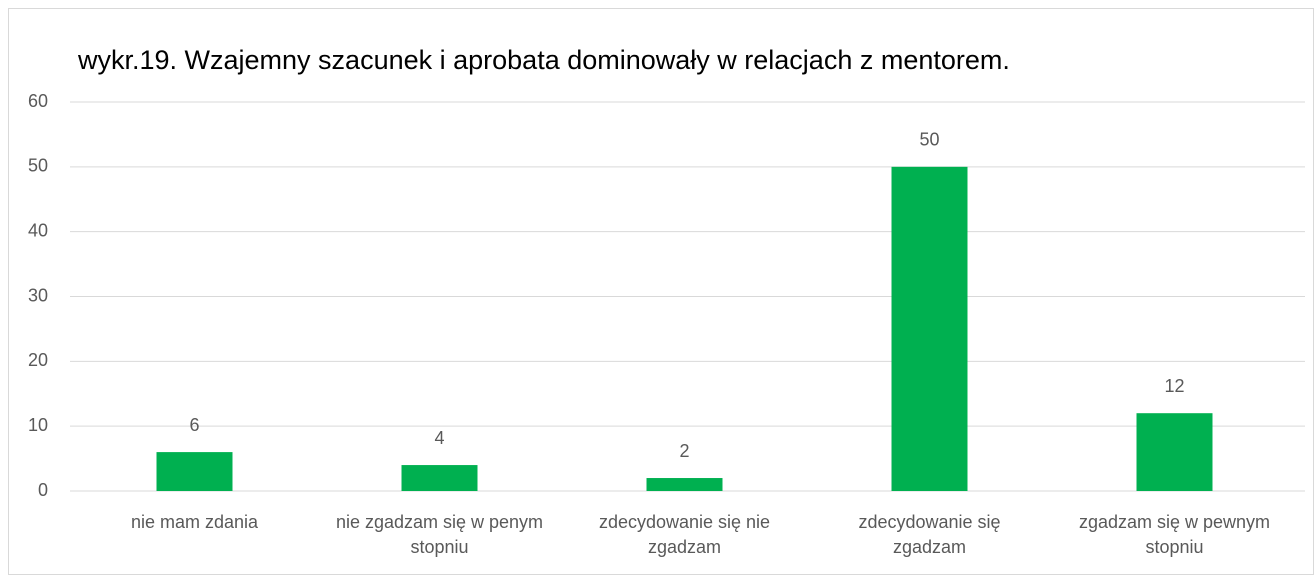  I want to click on data-label: 2, so click(684, 451).